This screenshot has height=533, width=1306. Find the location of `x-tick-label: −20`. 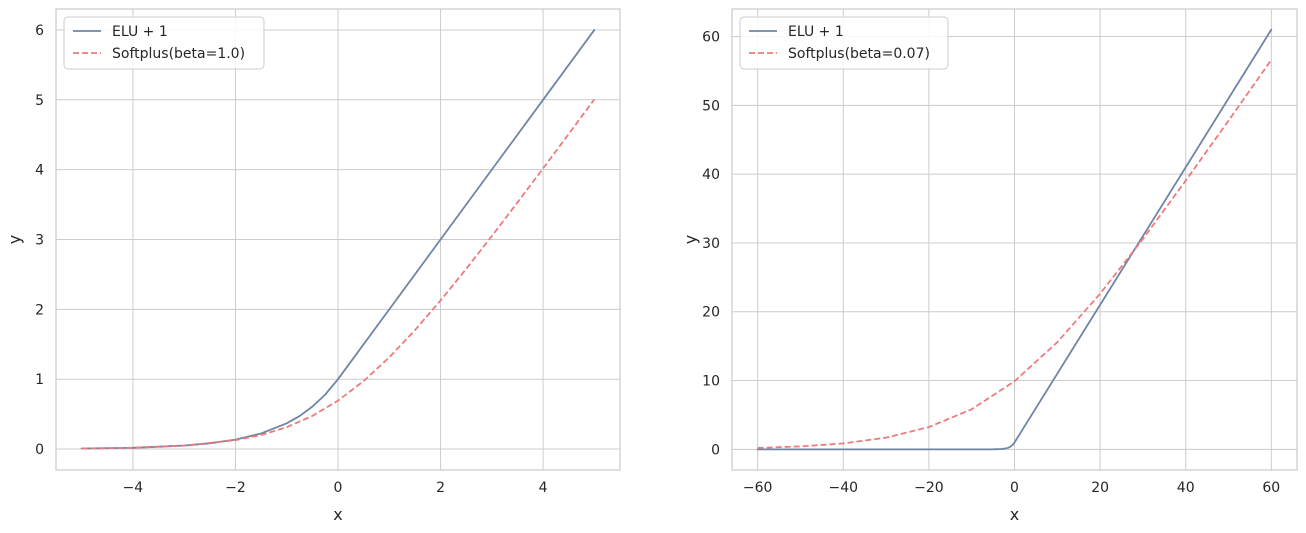

x-tick-label: −20 is located at coordinates (929, 488).